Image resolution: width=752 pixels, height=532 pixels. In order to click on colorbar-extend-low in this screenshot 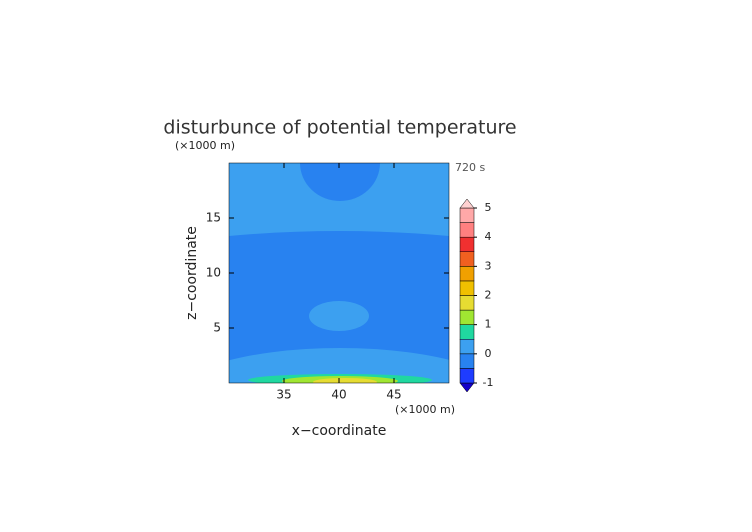, I will do `click(467, 387)`.